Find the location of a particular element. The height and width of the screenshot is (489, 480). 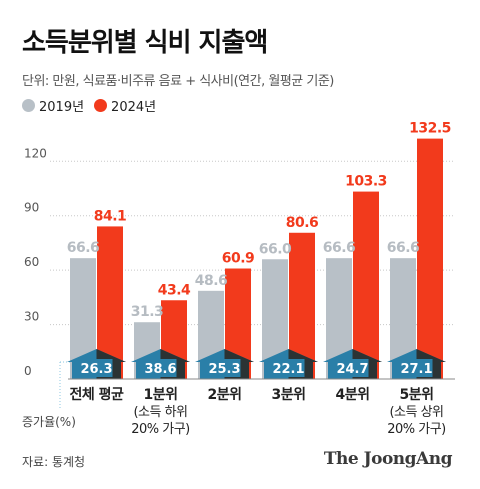

value-label-2019: 48.6 is located at coordinates (211, 281).